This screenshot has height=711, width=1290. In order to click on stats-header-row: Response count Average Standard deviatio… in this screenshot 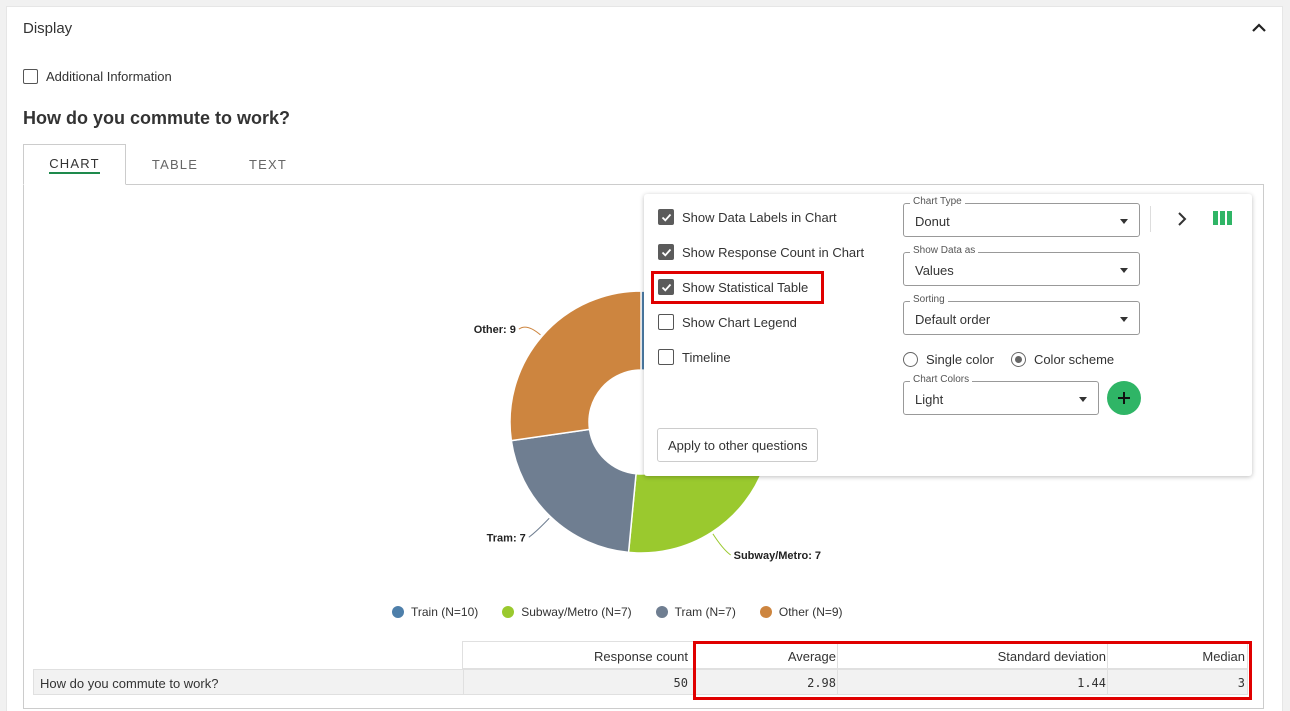, I will do `click(855, 655)`.